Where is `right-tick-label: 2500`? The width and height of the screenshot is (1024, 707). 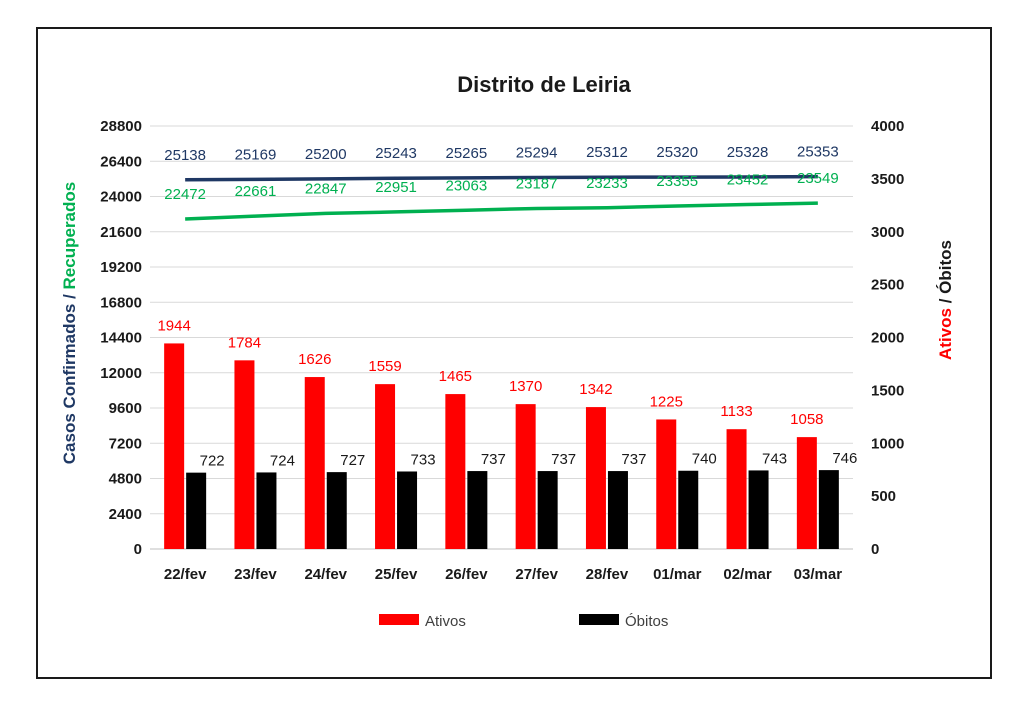 right-tick-label: 2500 is located at coordinates (887, 285).